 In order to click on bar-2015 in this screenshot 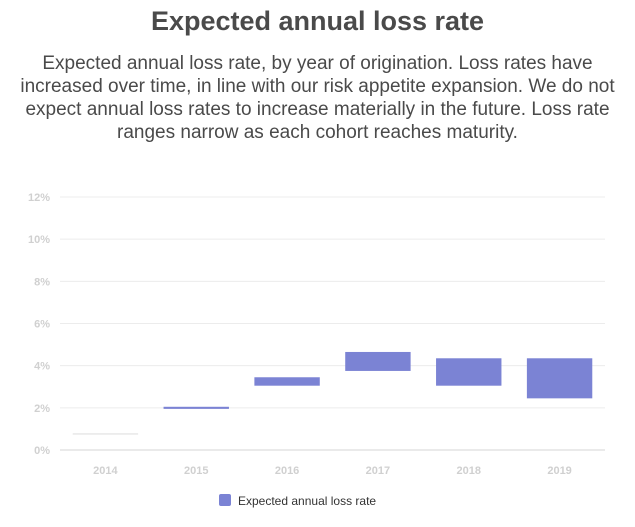, I will do `click(196, 407)`.